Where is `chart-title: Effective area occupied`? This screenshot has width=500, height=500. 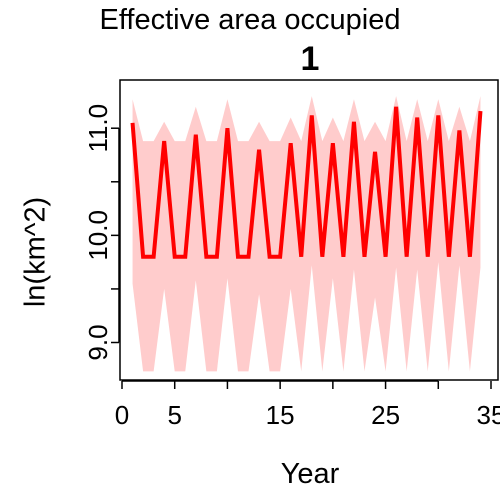
chart-title: Effective area occupied is located at coordinates (250, 20).